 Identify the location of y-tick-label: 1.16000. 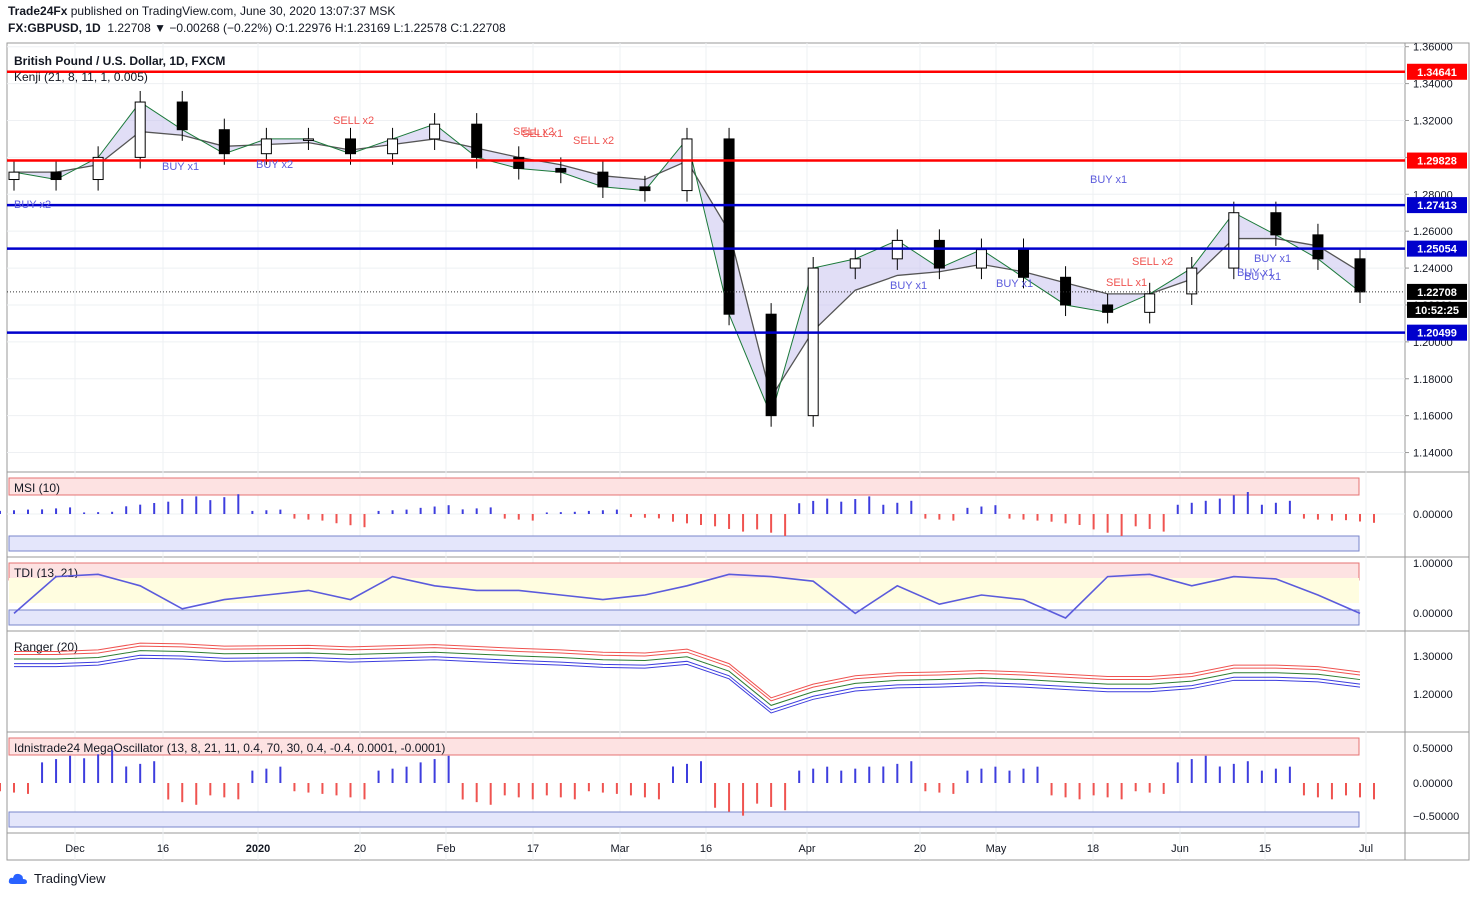
(1433, 417).